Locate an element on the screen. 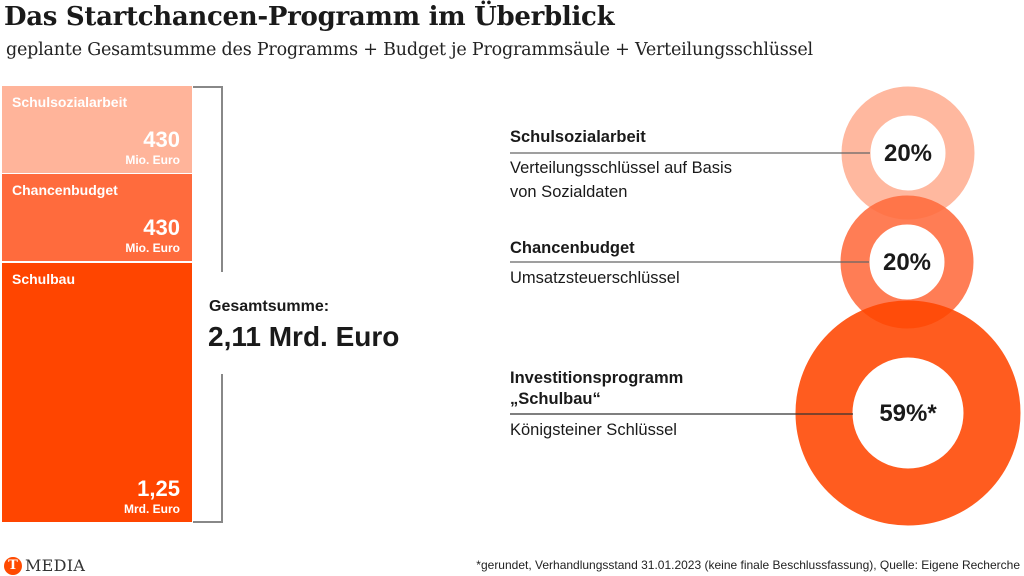 This screenshot has width=1024, height=576. logo-t-icon: T is located at coordinates (13, 565).